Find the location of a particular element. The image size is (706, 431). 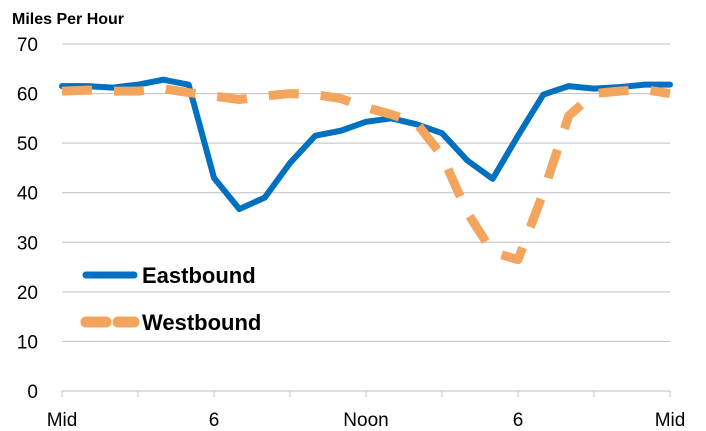

y-axis-label: Miles Per Hour is located at coordinates (68, 19).